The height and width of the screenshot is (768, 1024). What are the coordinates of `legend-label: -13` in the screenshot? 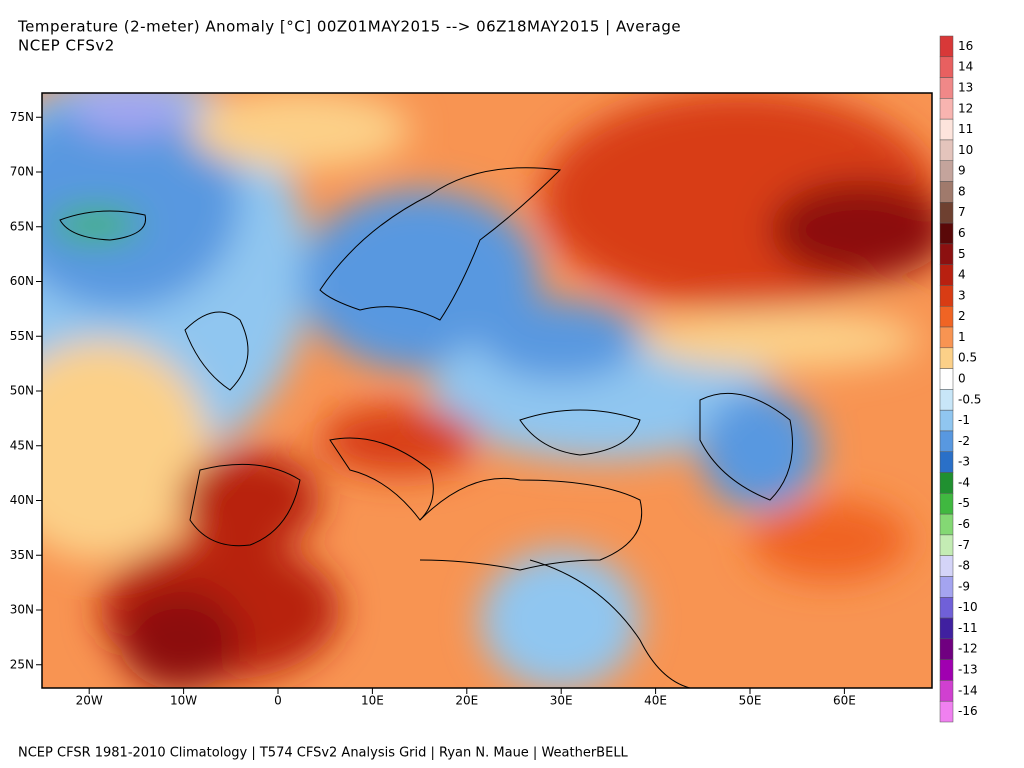 It's located at (968, 670).